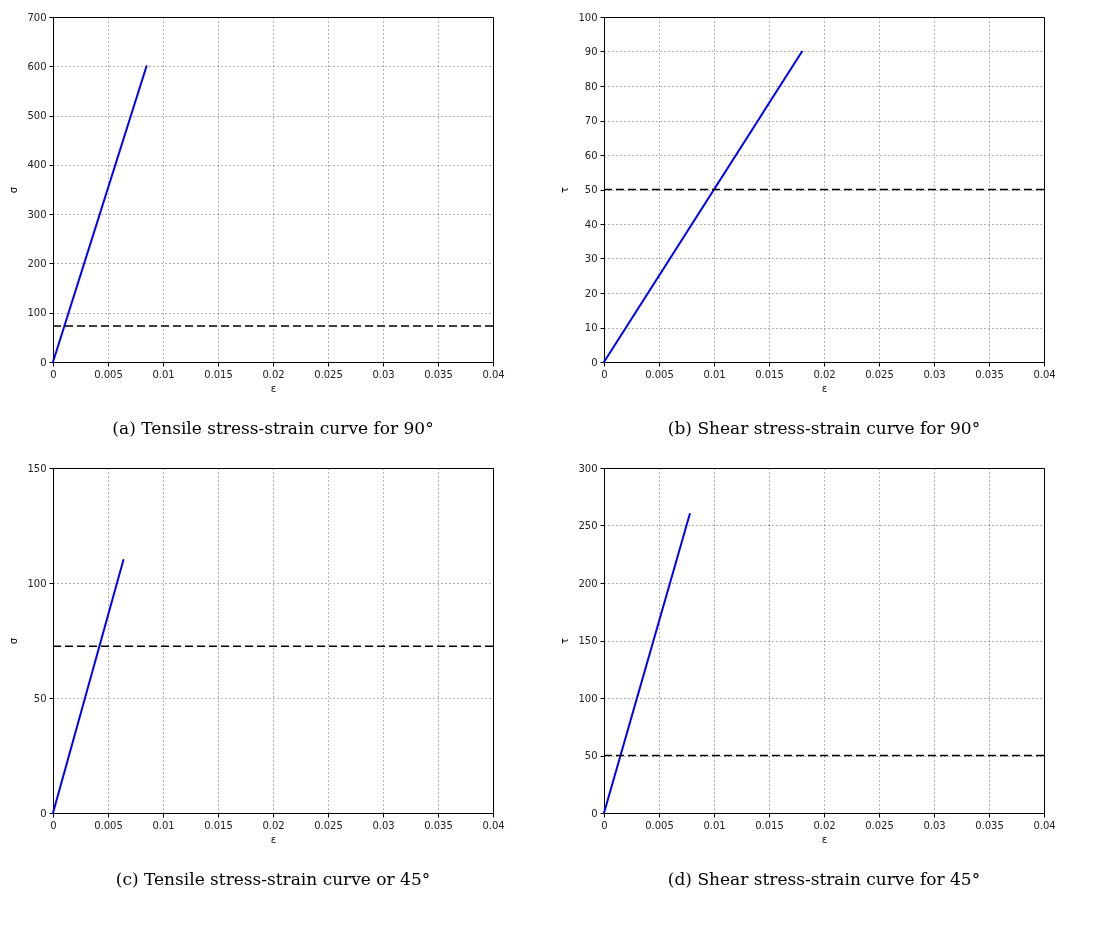  What do you see at coordinates (591, 258) in the screenshot?
I see `y-tick-label: 30` at bounding box center [591, 258].